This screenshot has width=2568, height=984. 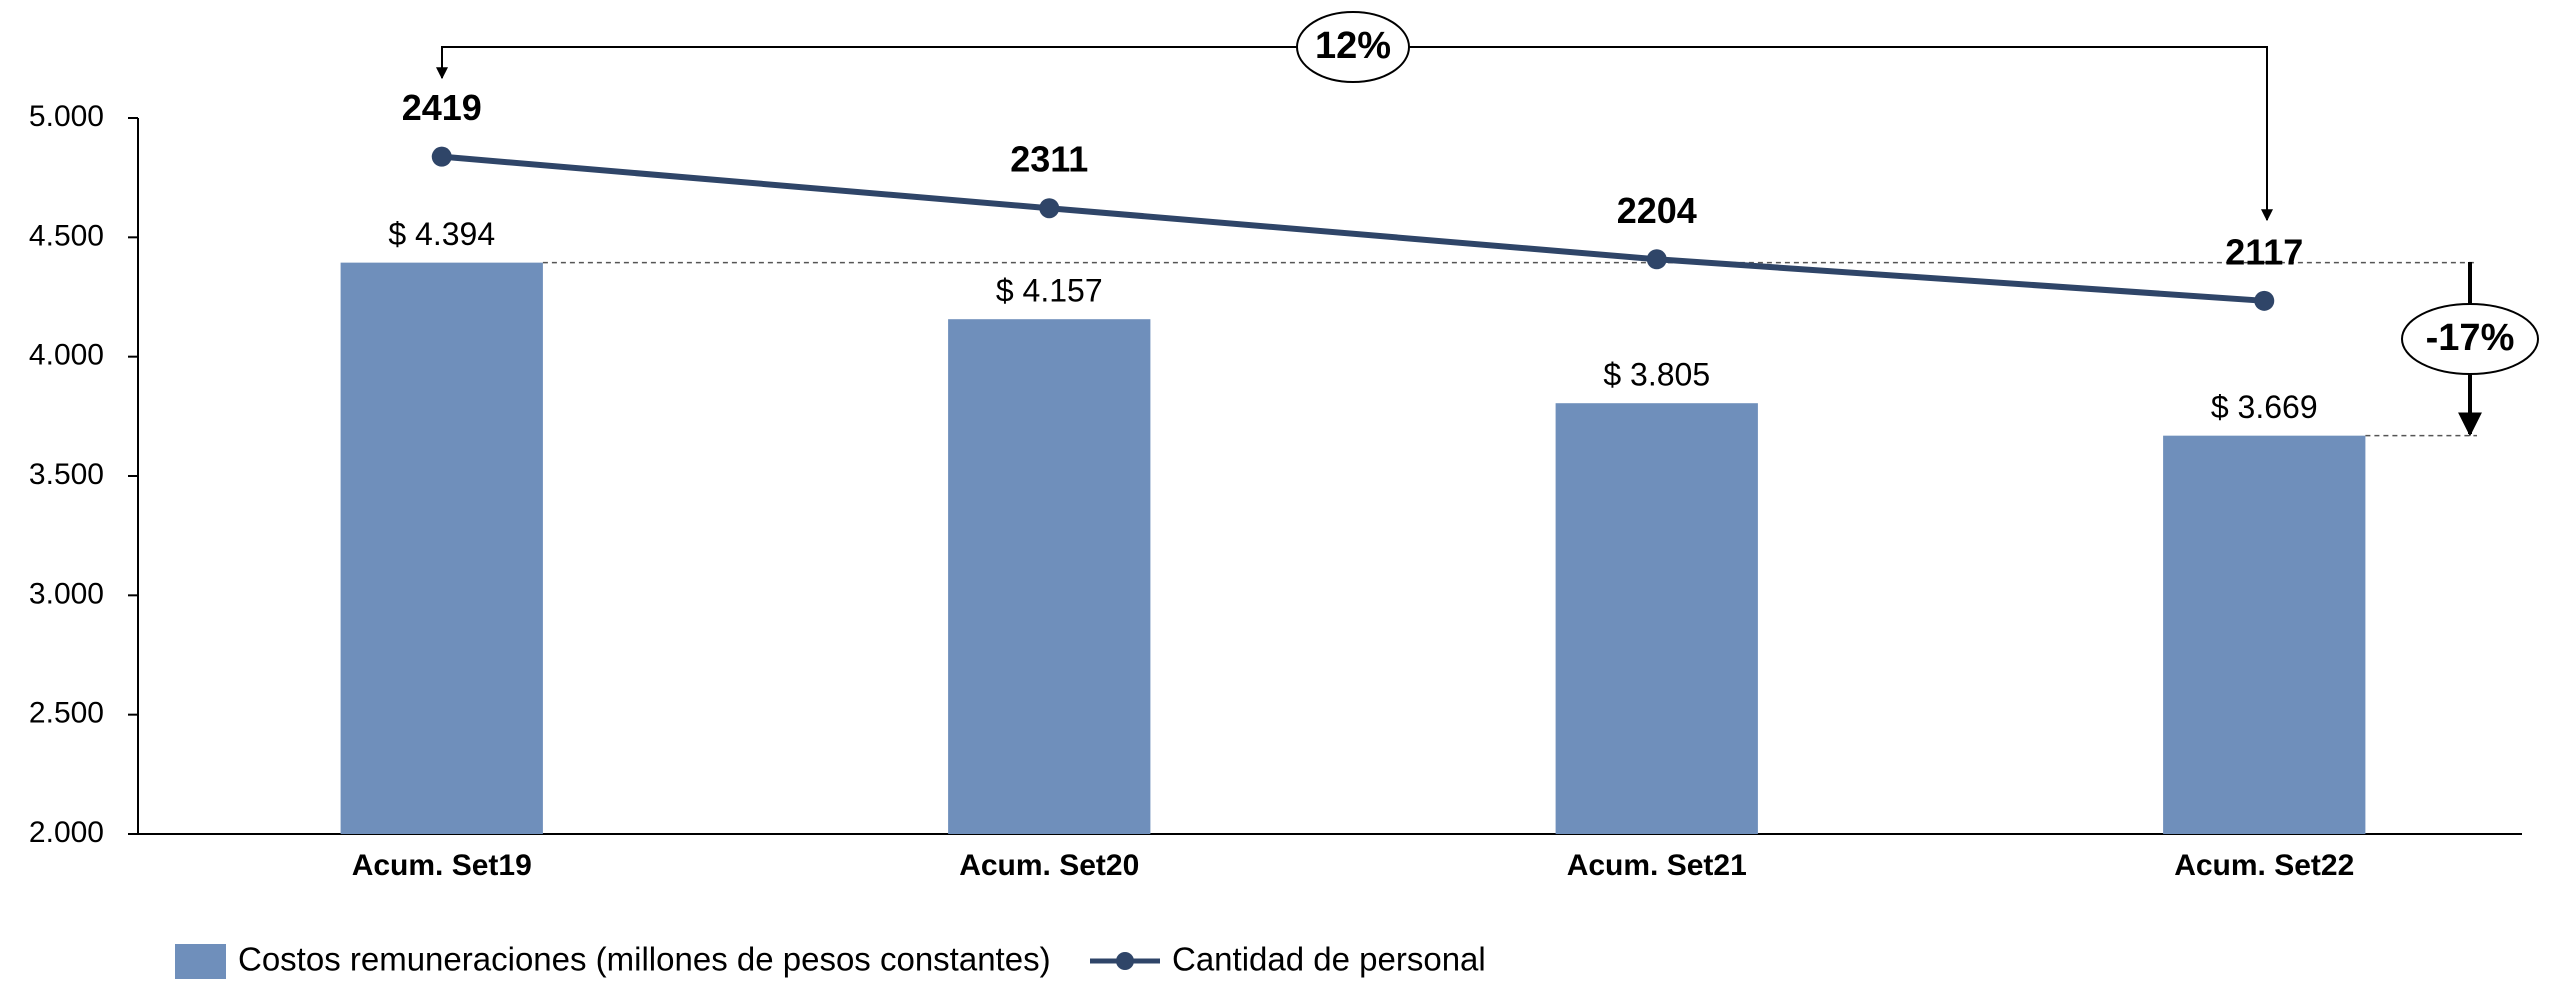 I want to click on y-tick-label: 5.000, so click(x=66, y=116).